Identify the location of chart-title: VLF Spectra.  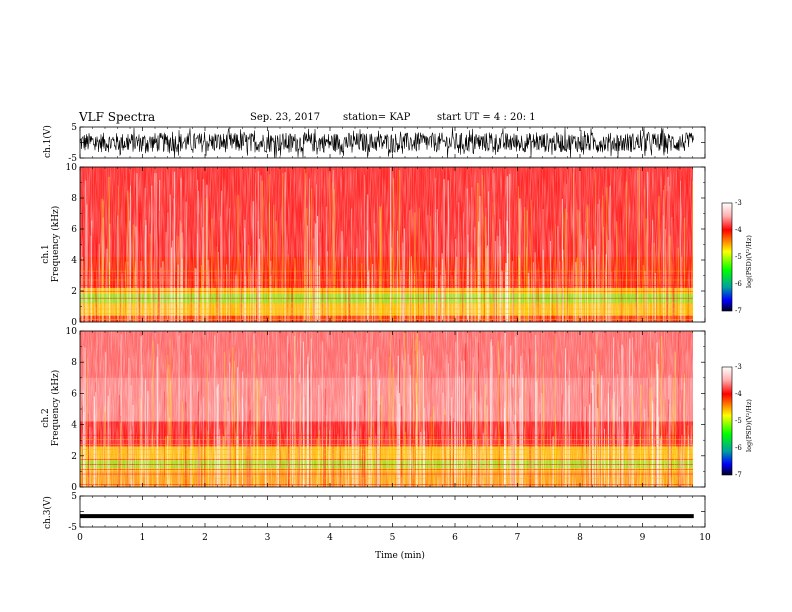
(117, 117).